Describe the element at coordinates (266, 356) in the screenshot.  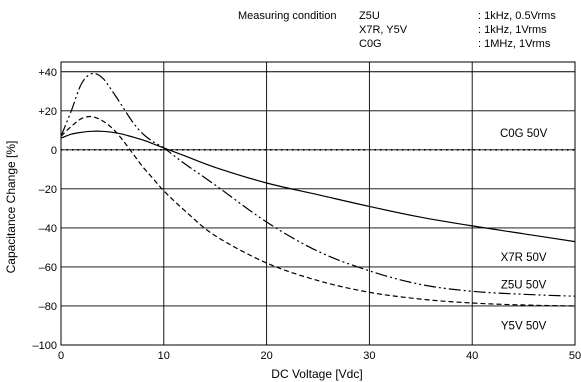
I see `x-tick-label: 20` at that location.